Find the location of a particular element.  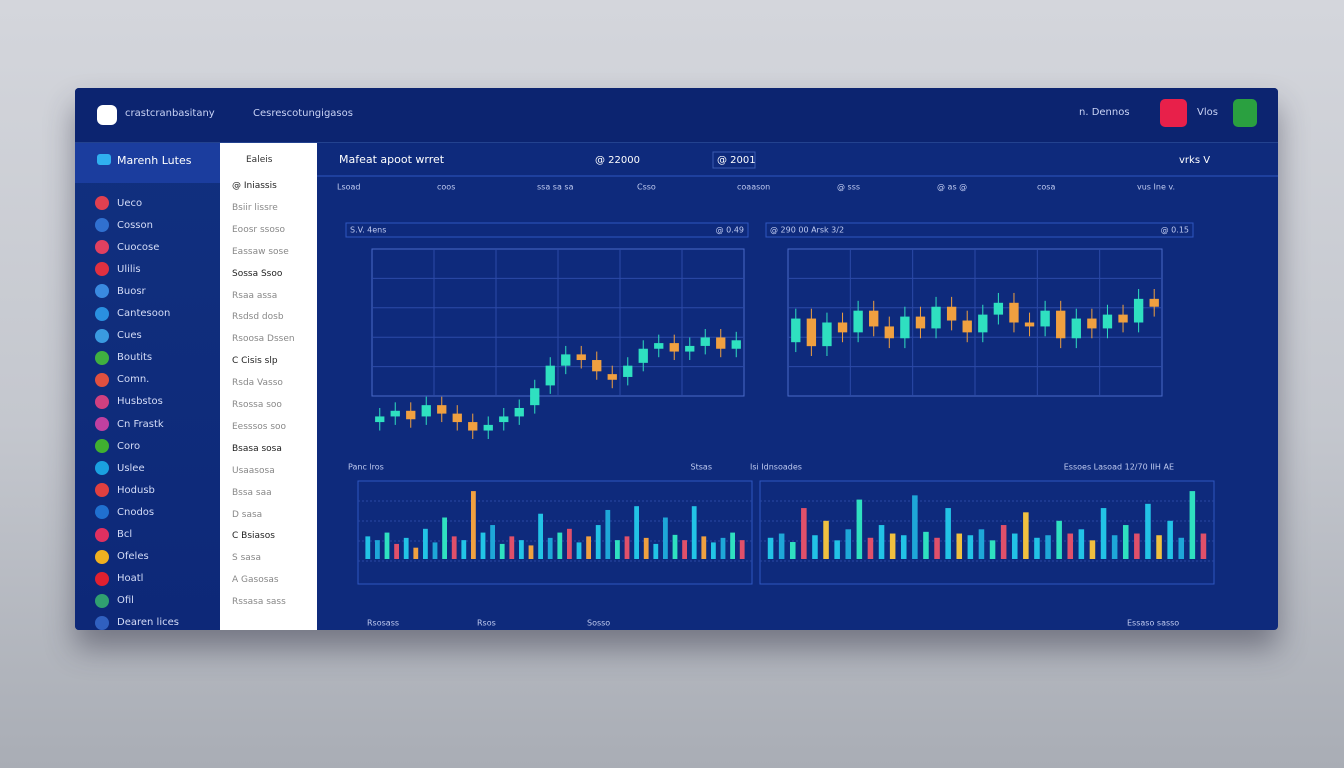

list-item: A Gasosas is located at coordinates (255, 580).